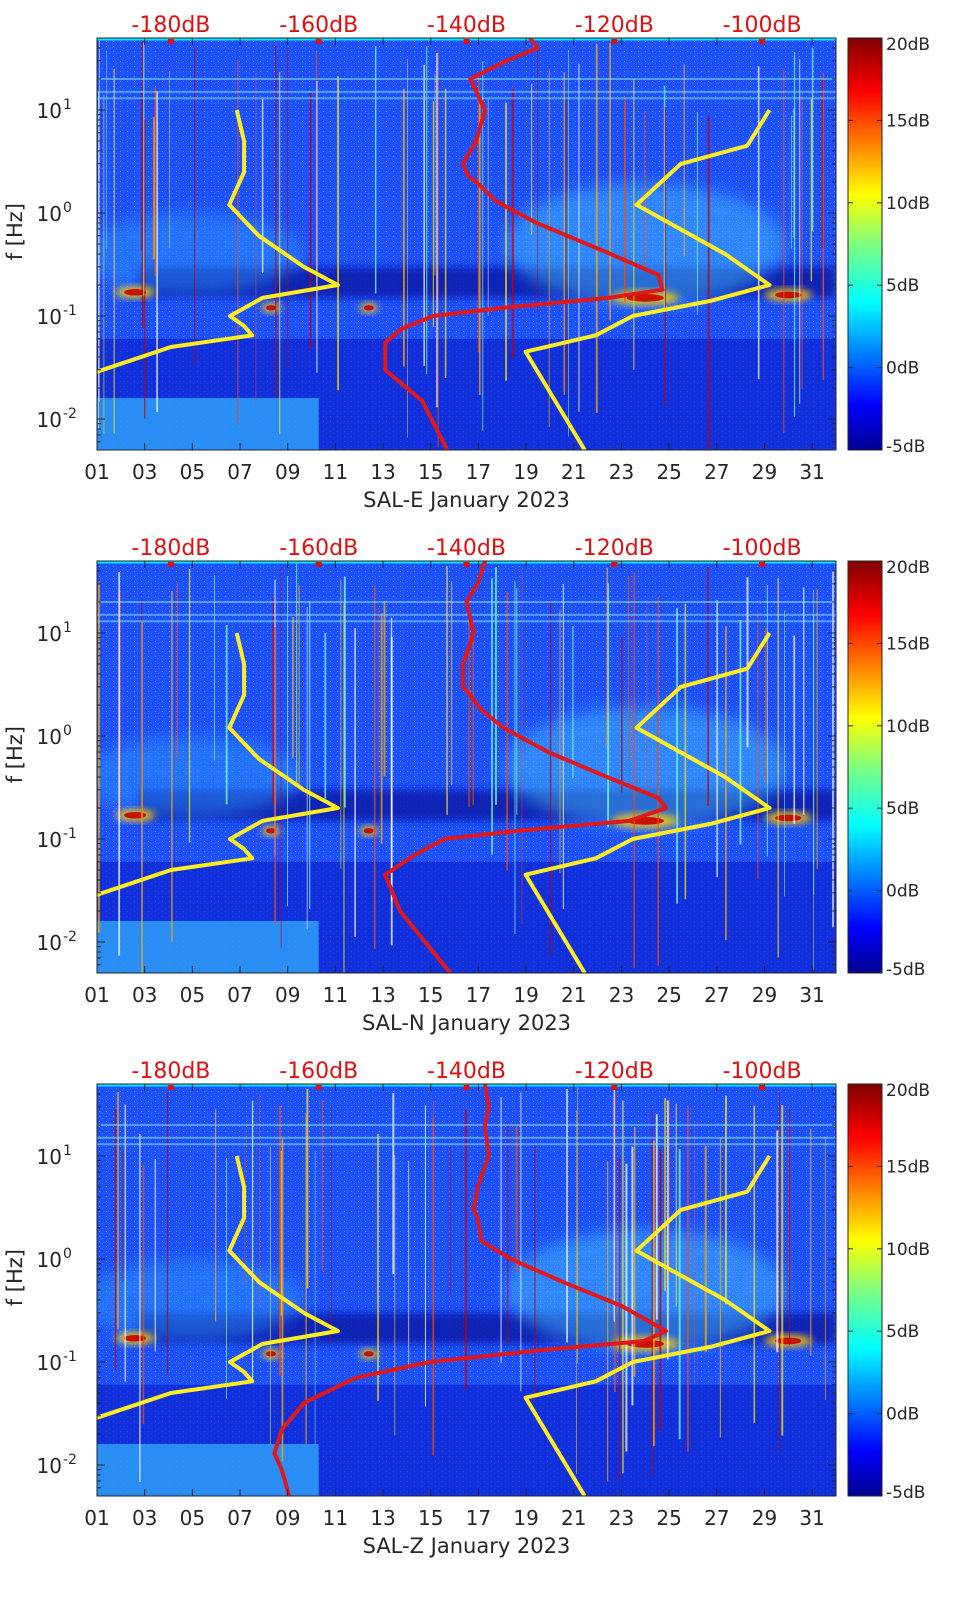 The width and height of the screenshot is (962, 1599). I want to click on x-tick-label: 23, so click(621, 1518).